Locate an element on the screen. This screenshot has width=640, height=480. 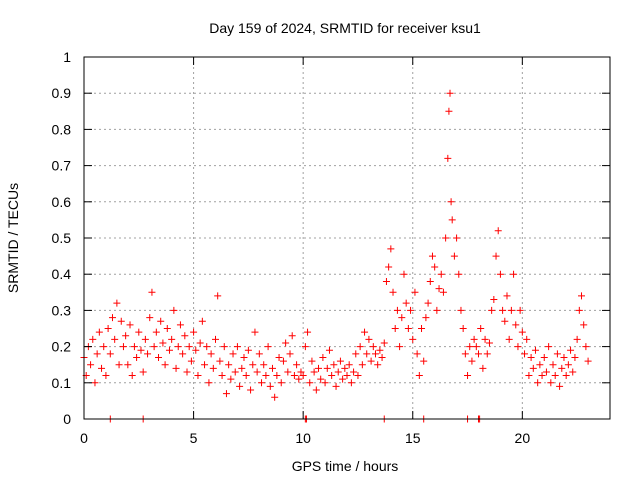
y-tick-label: 0.9 is located at coordinates (62, 93).